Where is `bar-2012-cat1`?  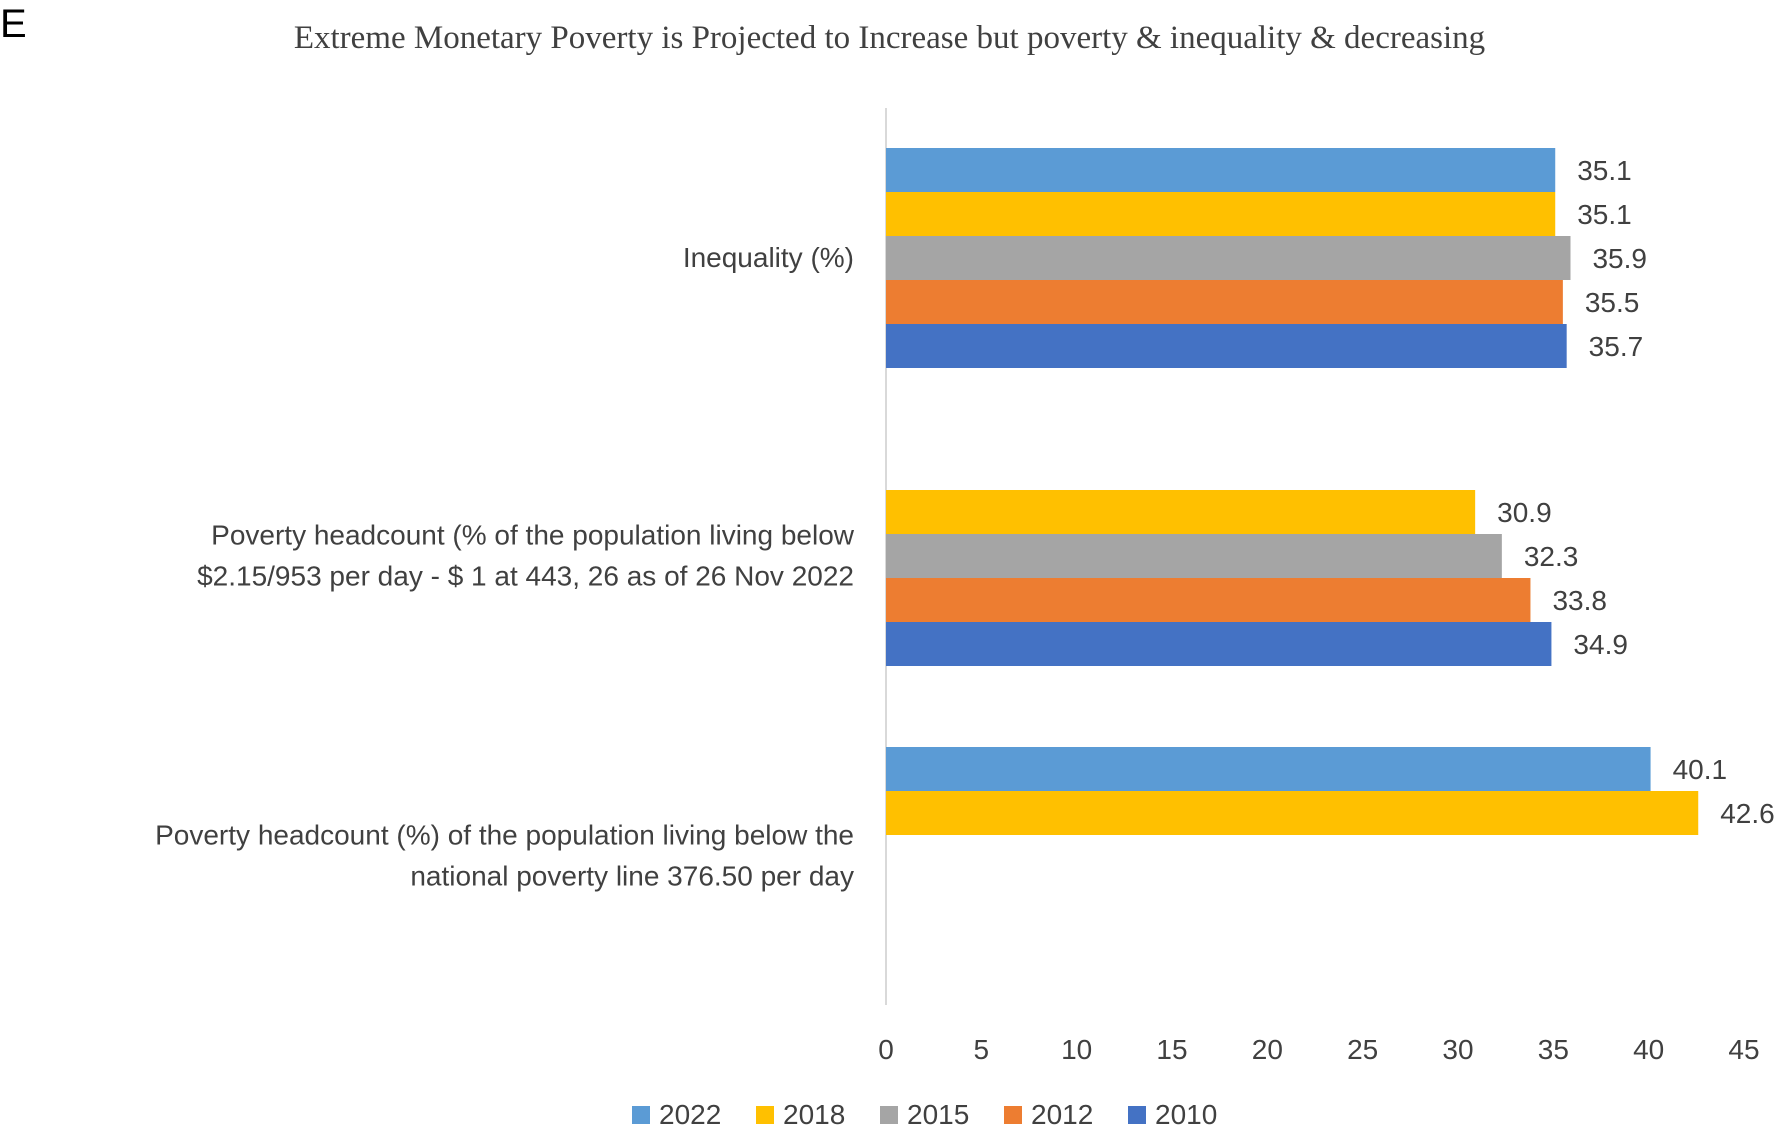 bar-2012-cat1 is located at coordinates (1224, 302).